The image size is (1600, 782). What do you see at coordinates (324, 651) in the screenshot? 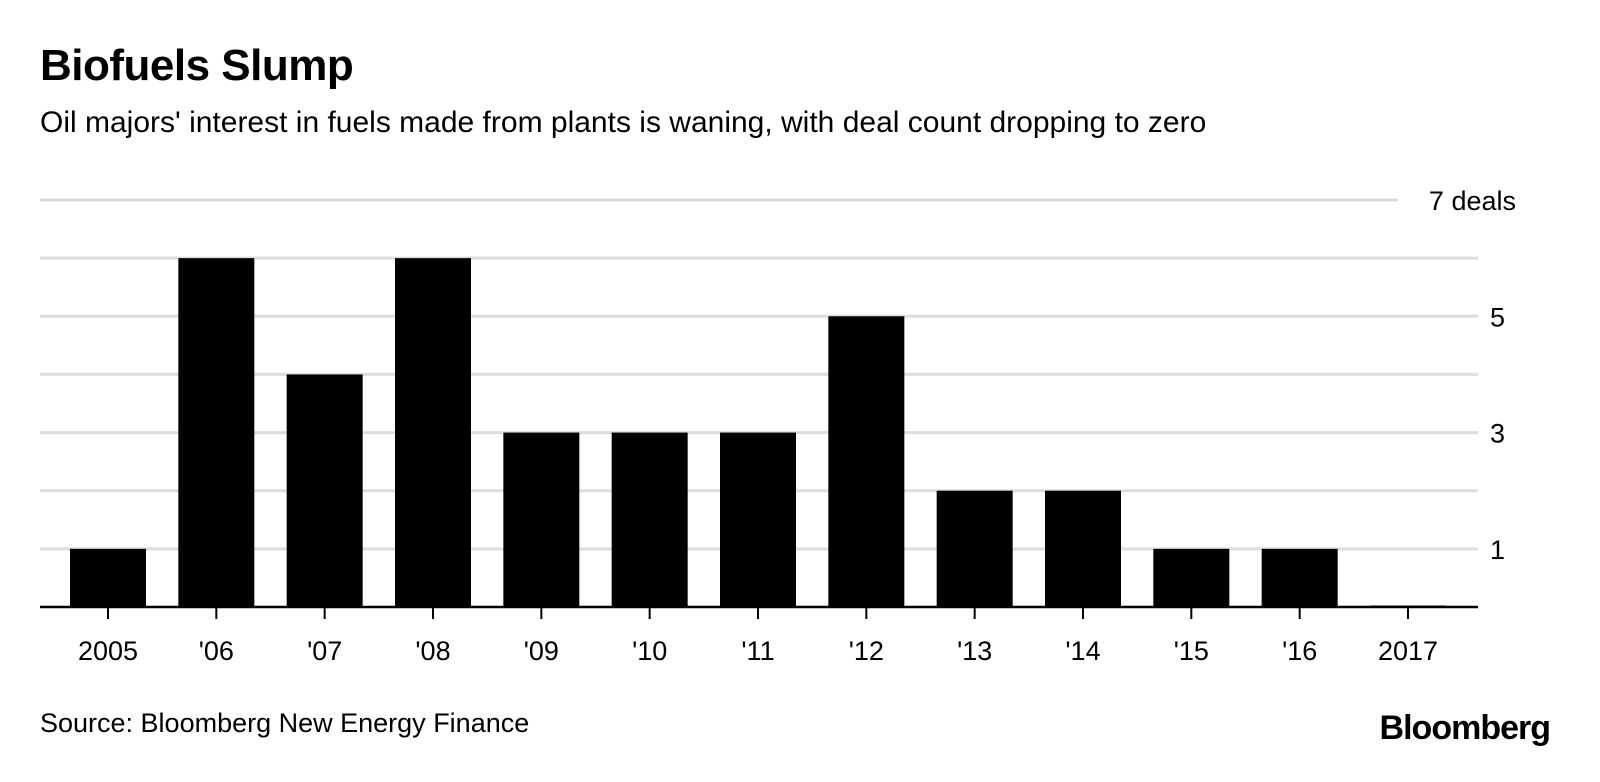
I see `x-tick-label: '07` at bounding box center [324, 651].